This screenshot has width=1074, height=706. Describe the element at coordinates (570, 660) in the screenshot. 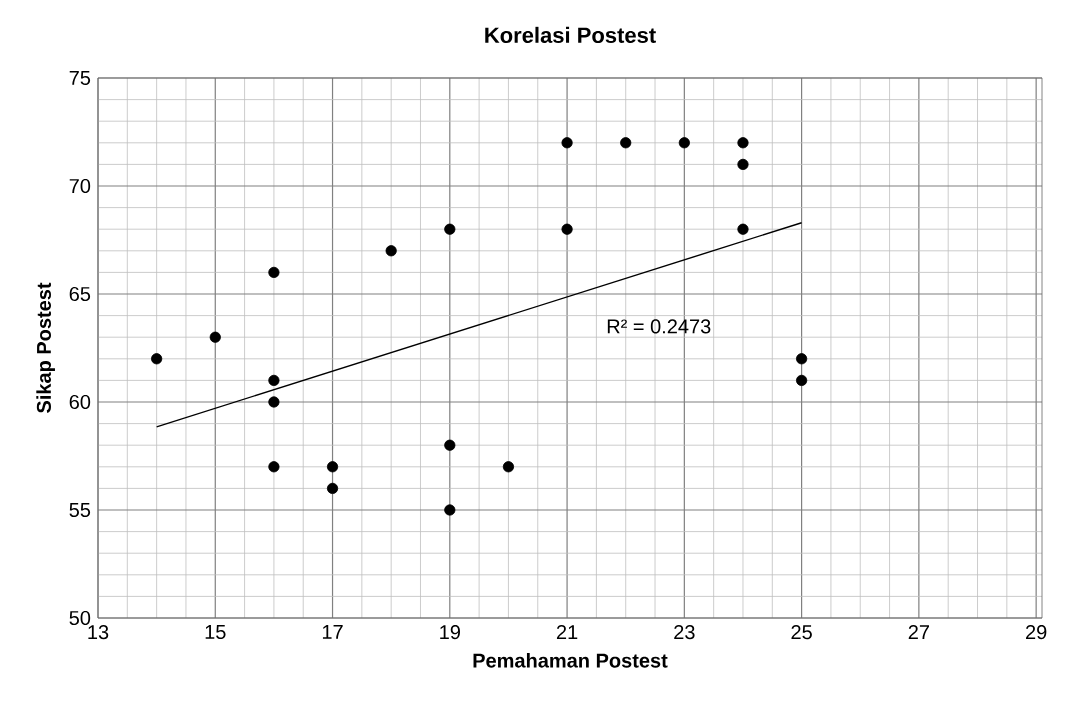

I see `x-axis-title: Pemahaman Postest` at that location.